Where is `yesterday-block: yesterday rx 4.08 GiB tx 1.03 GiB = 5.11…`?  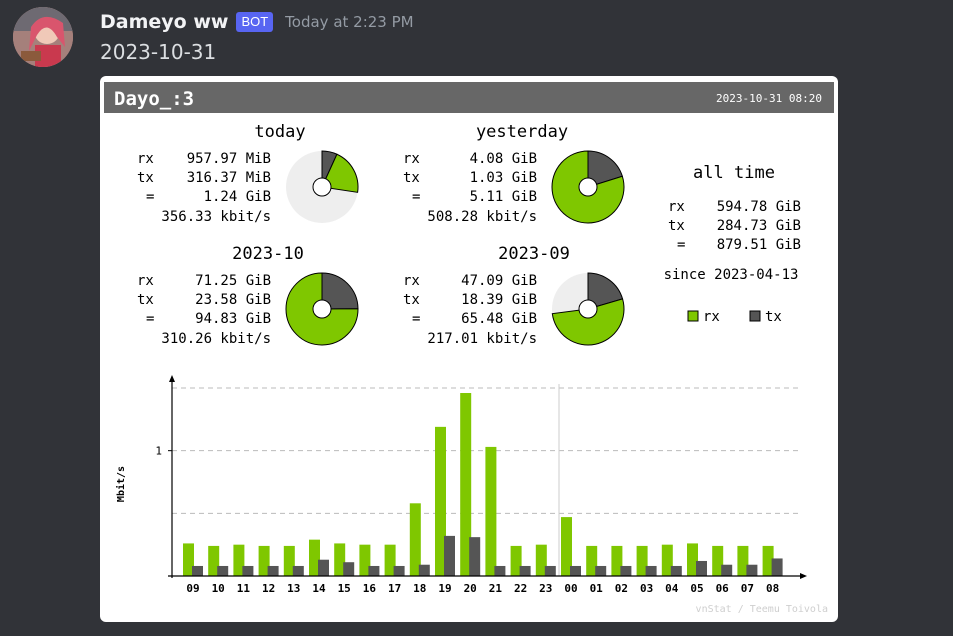 yesterday-block: yesterday rx 4.08 GiB tx 1.03 GiB = 5.11… is located at coordinates (485, 173).